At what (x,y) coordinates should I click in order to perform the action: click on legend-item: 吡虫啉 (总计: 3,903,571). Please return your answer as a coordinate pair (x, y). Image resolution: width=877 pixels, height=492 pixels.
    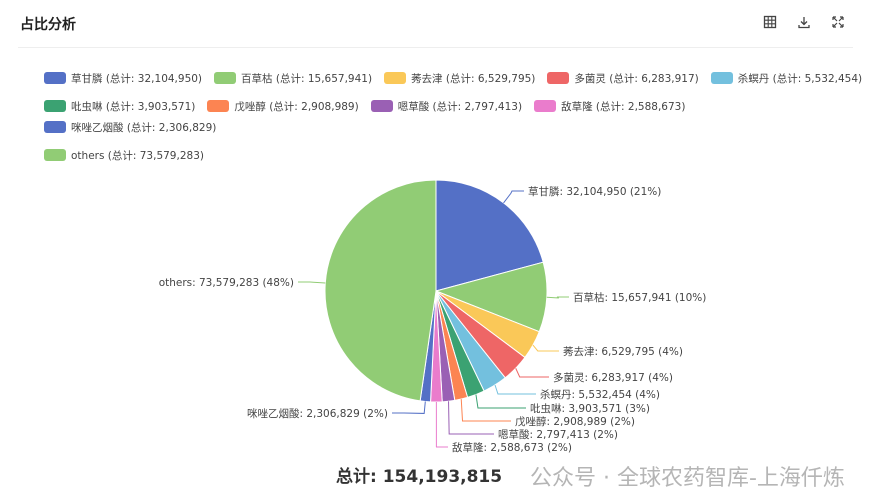
    Looking at the image, I should click on (119, 106).